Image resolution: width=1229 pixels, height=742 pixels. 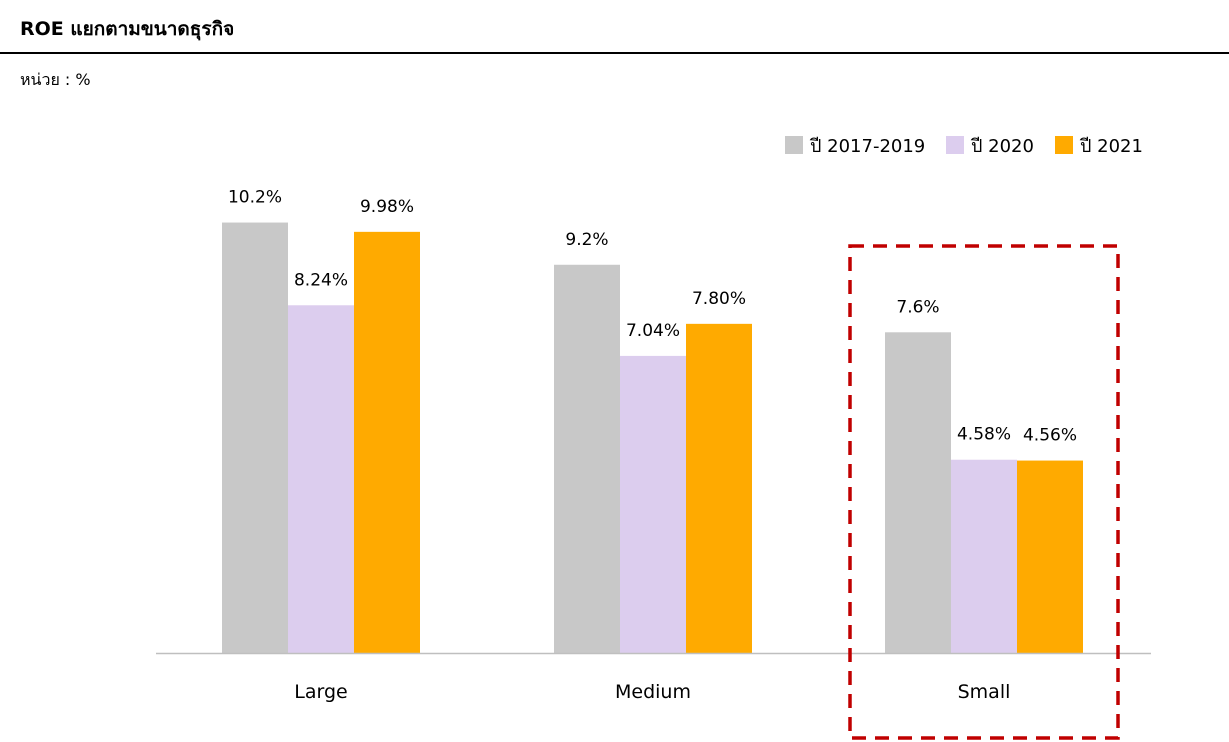 I want to click on x-axis-category-labels: Large Medium Small, so click(x=652, y=692).